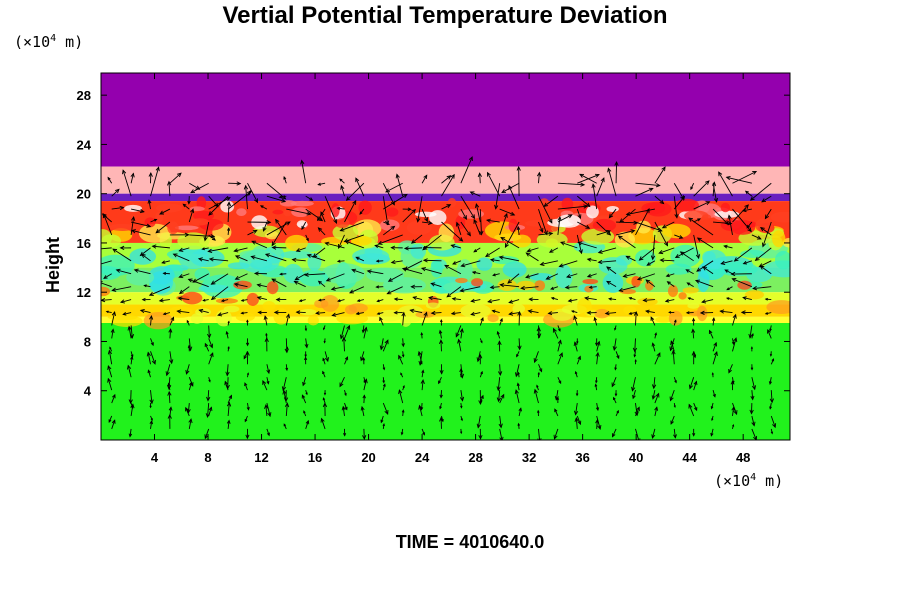 This screenshot has width=900, height=600. What do you see at coordinates (261, 457) in the screenshot?
I see `x-tick-label: 12` at bounding box center [261, 457].